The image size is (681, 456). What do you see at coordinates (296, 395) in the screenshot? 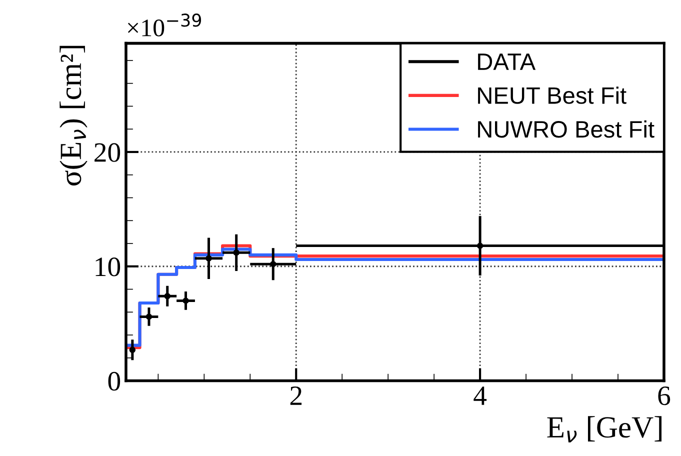
I see `x-tick-label: 2` at bounding box center [296, 395].